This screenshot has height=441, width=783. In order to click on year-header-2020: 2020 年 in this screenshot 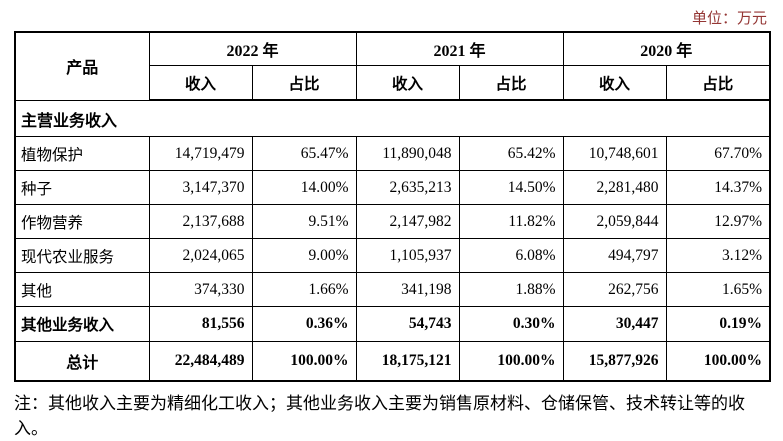, I will do `click(666, 48)`.